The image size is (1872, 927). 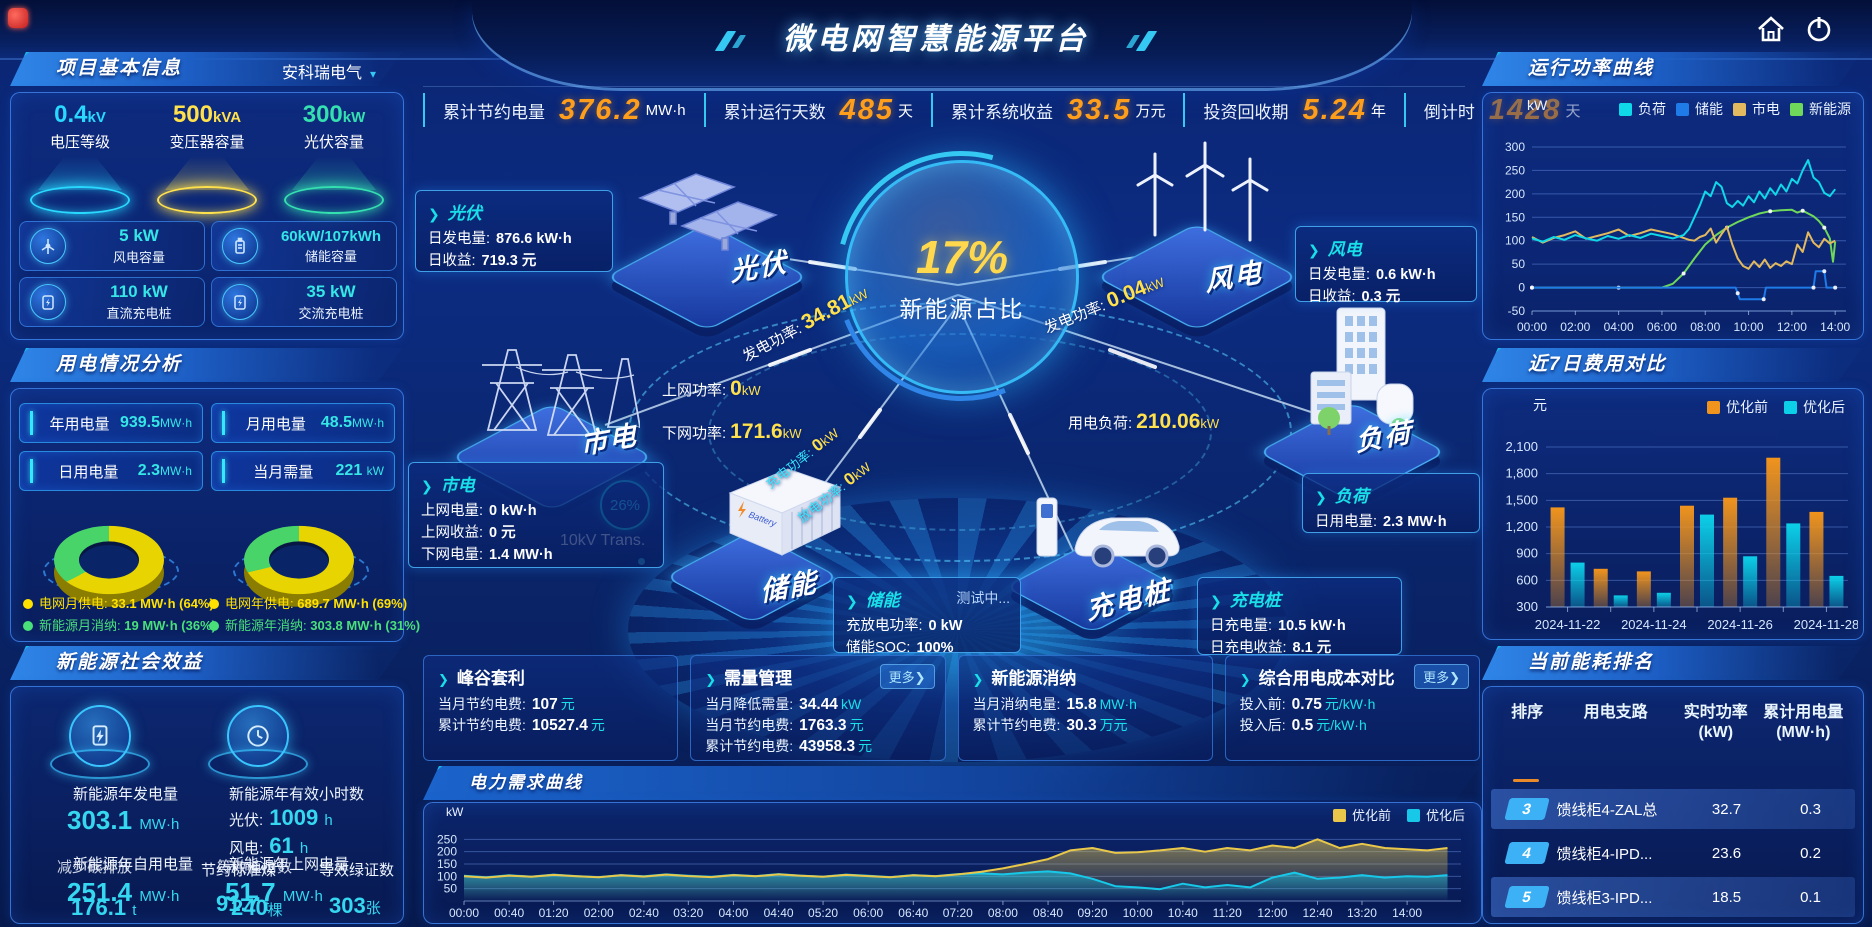 What do you see at coordinates (331, 313) in the screenshot?
I see `capacity-label: 交流充电桩` at bounding box center [331, 313].